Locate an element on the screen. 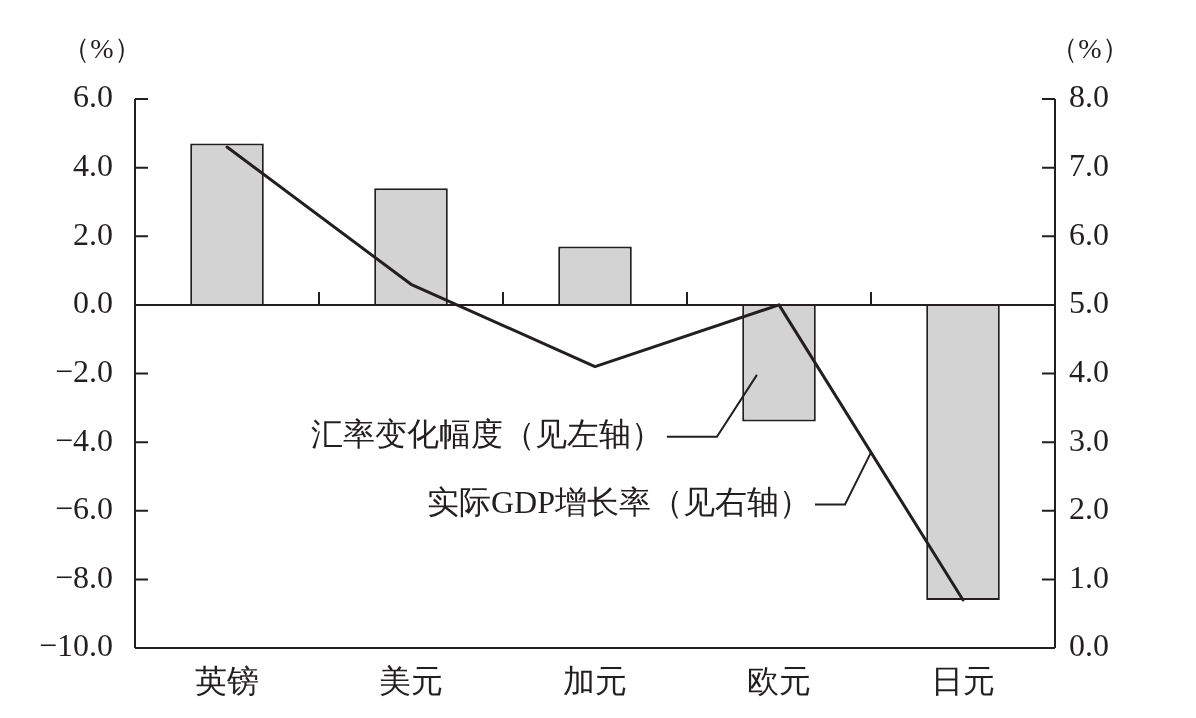 The image size is (1196, 718). y2-tick-label: 1.0 is located at coordinates (1089, 576).